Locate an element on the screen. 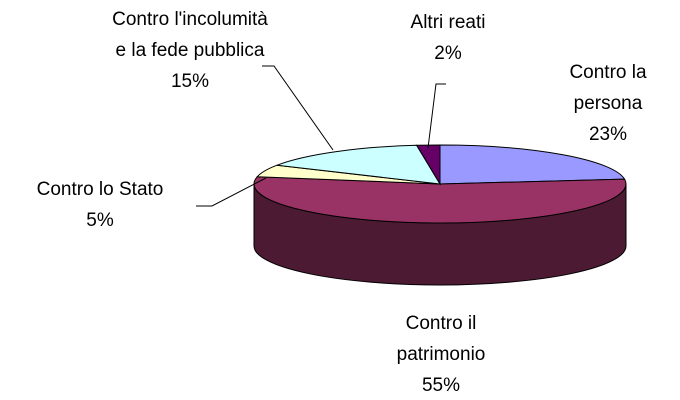 This screenshot has width=680, height=400. category-label: Contro il patrimonio is located at coordinates (441, 339).